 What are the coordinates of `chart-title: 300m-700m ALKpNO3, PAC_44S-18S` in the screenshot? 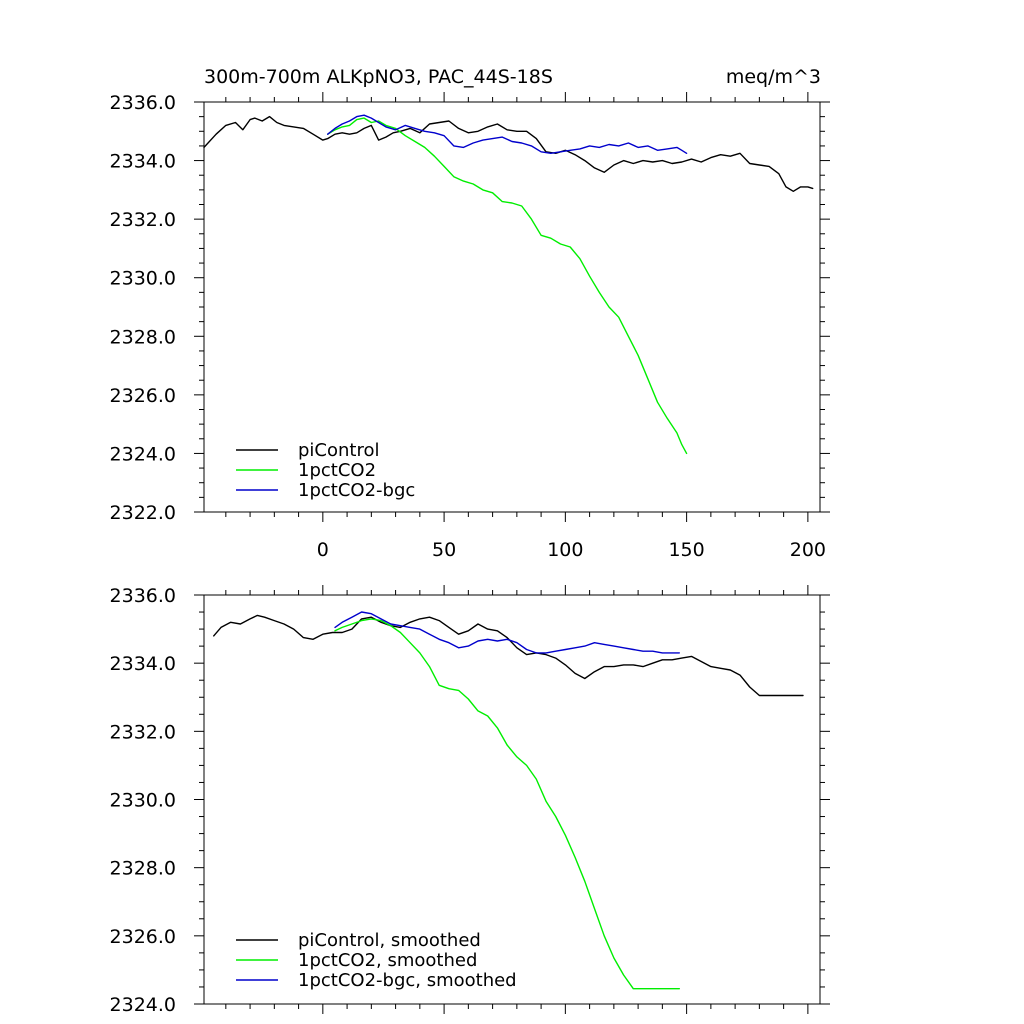 It's located at (378, 77).